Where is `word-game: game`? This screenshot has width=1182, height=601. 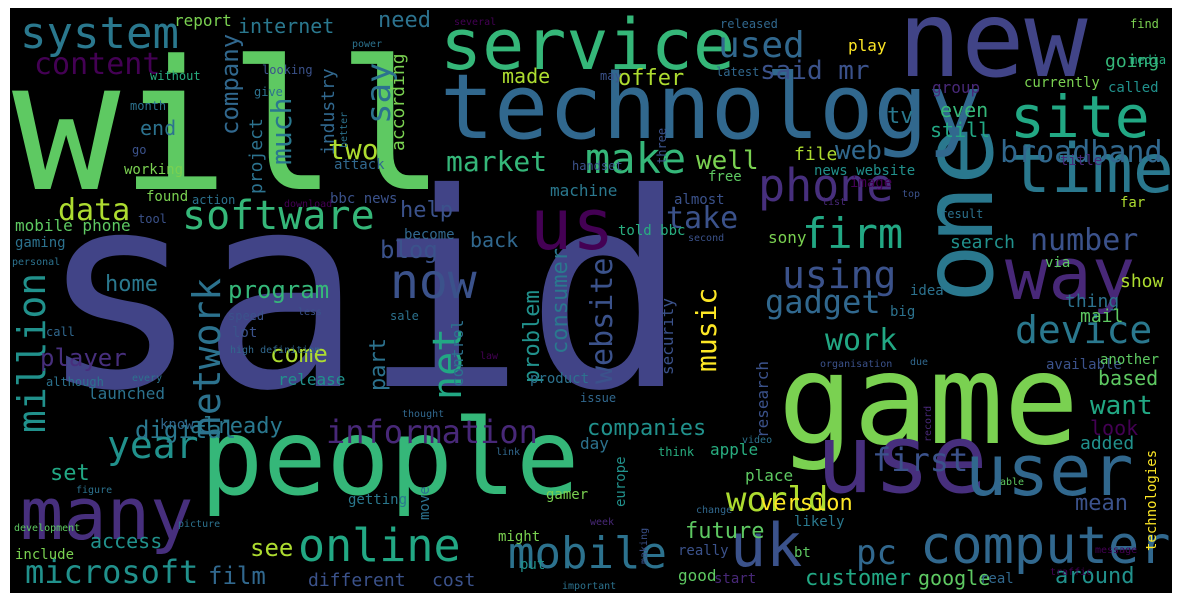
word-game: game is located at coordinates (929, 400).